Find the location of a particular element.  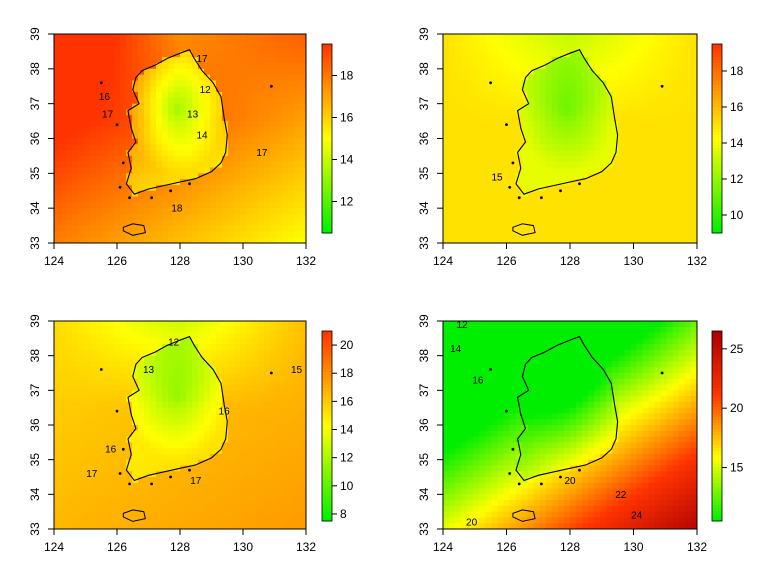

y-tick-label: 37 is located at coordinates (35, 104).